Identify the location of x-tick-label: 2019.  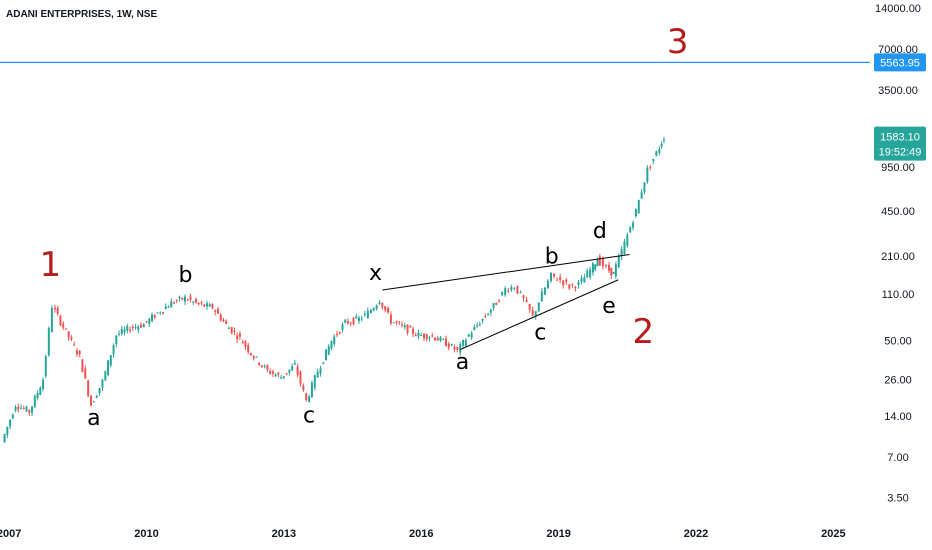
(558, 534).